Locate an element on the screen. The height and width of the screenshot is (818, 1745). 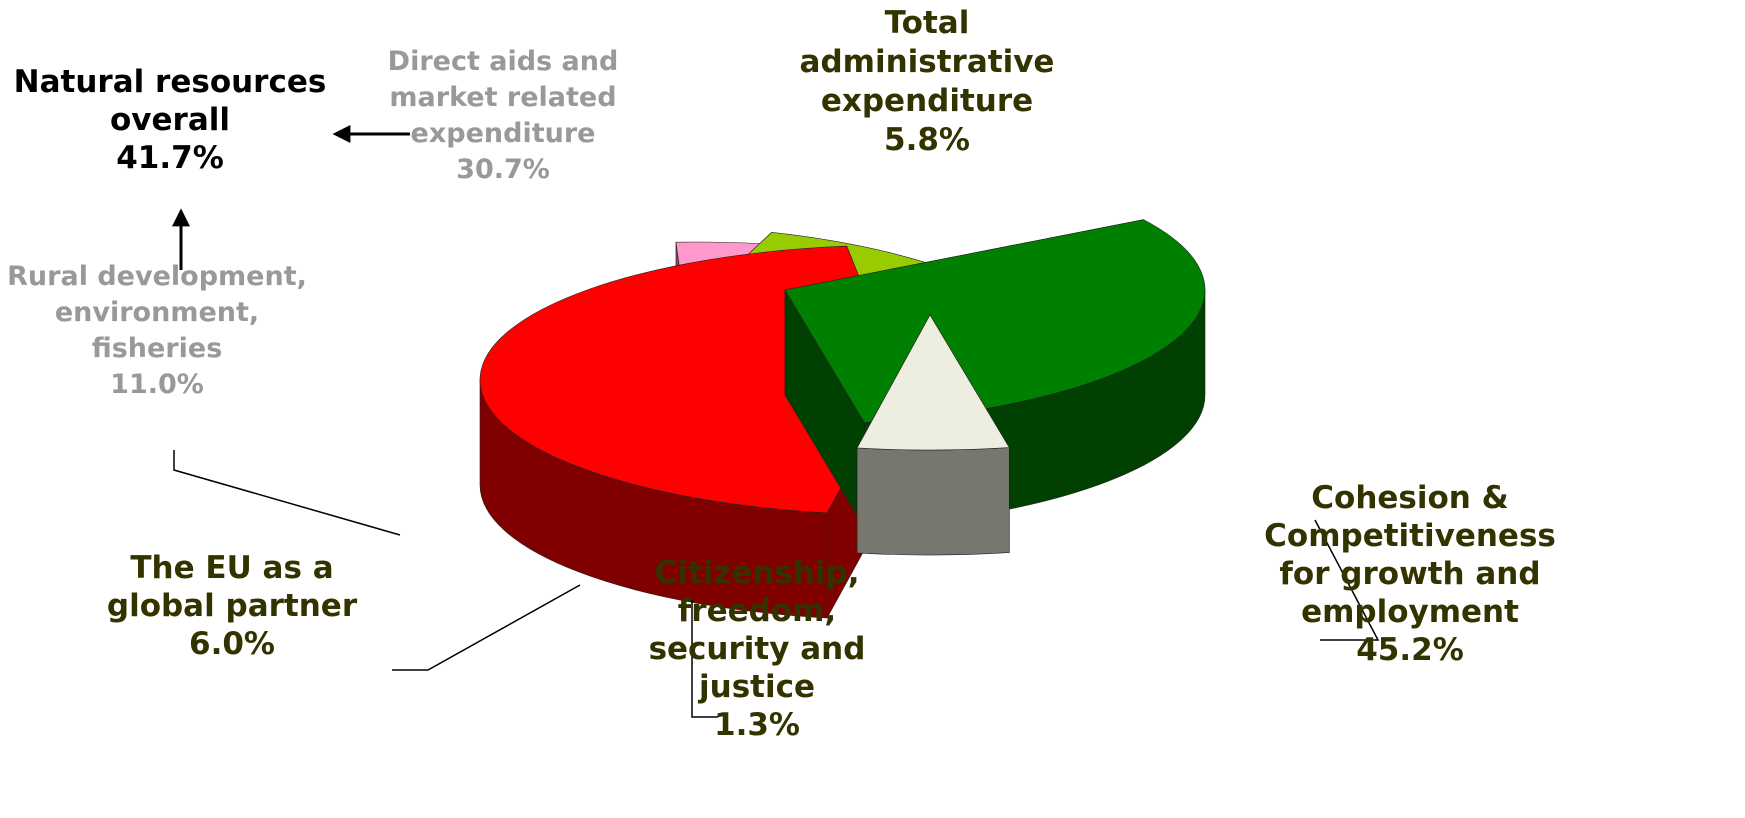
leader-rural-development is located at coordinates (287, 493).